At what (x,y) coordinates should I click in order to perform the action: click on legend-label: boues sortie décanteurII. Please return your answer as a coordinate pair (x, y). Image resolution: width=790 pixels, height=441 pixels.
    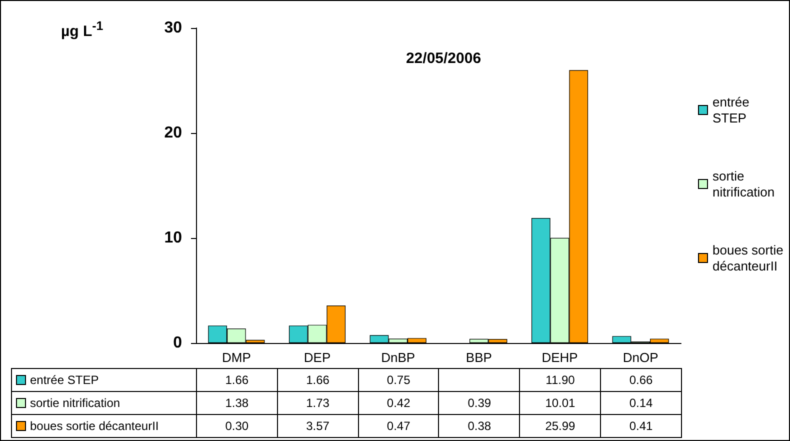
    Looking at the image, I should click on (749, 258).